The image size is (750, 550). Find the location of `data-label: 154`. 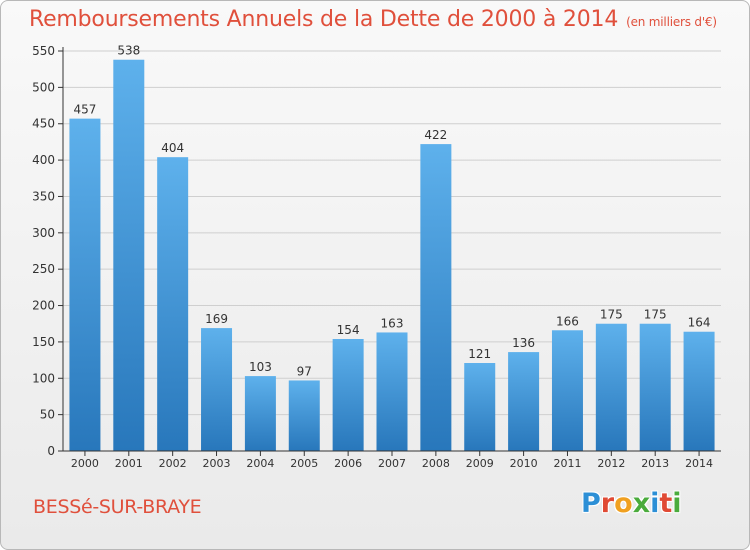

data-label: 154 is located at coordinates (348, 330).